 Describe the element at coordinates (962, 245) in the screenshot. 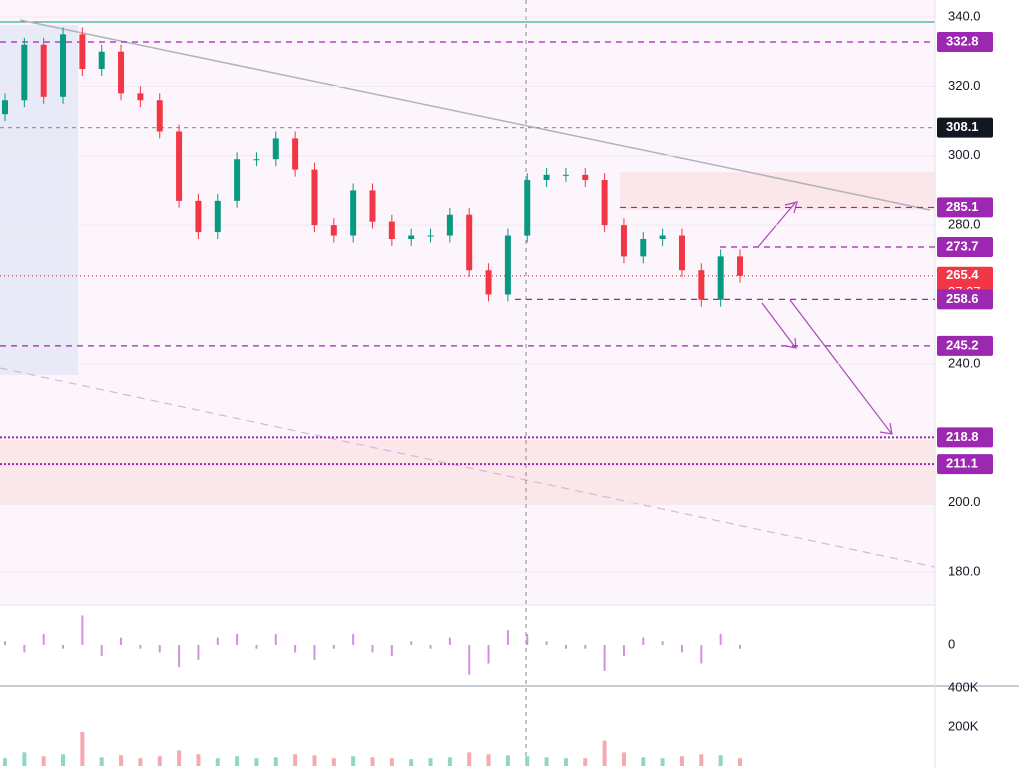

I see `price-label: 273.7` at that location.